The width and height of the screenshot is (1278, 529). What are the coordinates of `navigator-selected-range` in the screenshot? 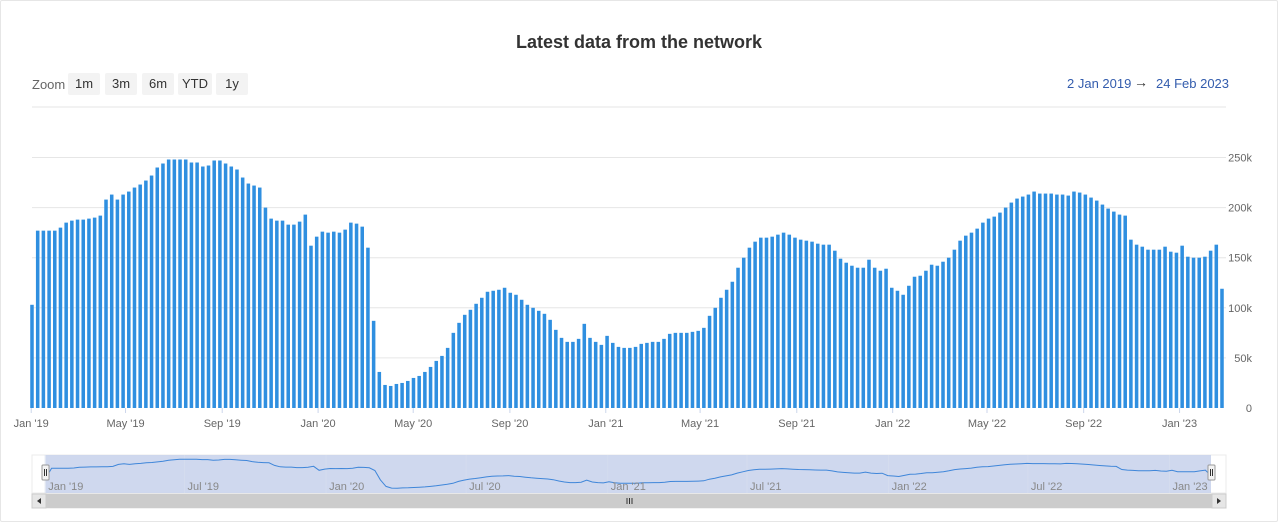 It's located at (628, 474).